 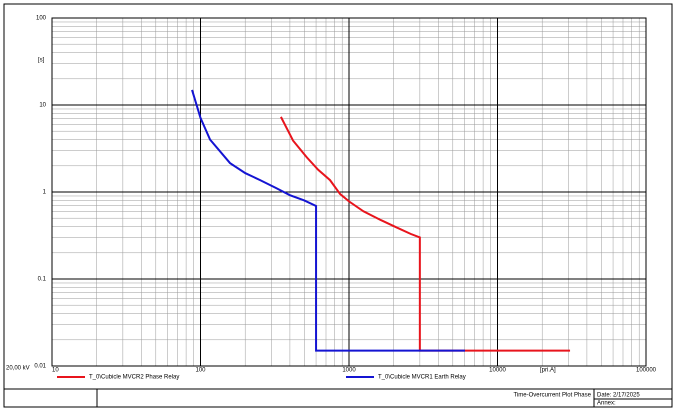 What do you see at coordinates (606, 404) in the screenshot?
I see `footer-annex: Annex:` at bounding box center [606, 404].